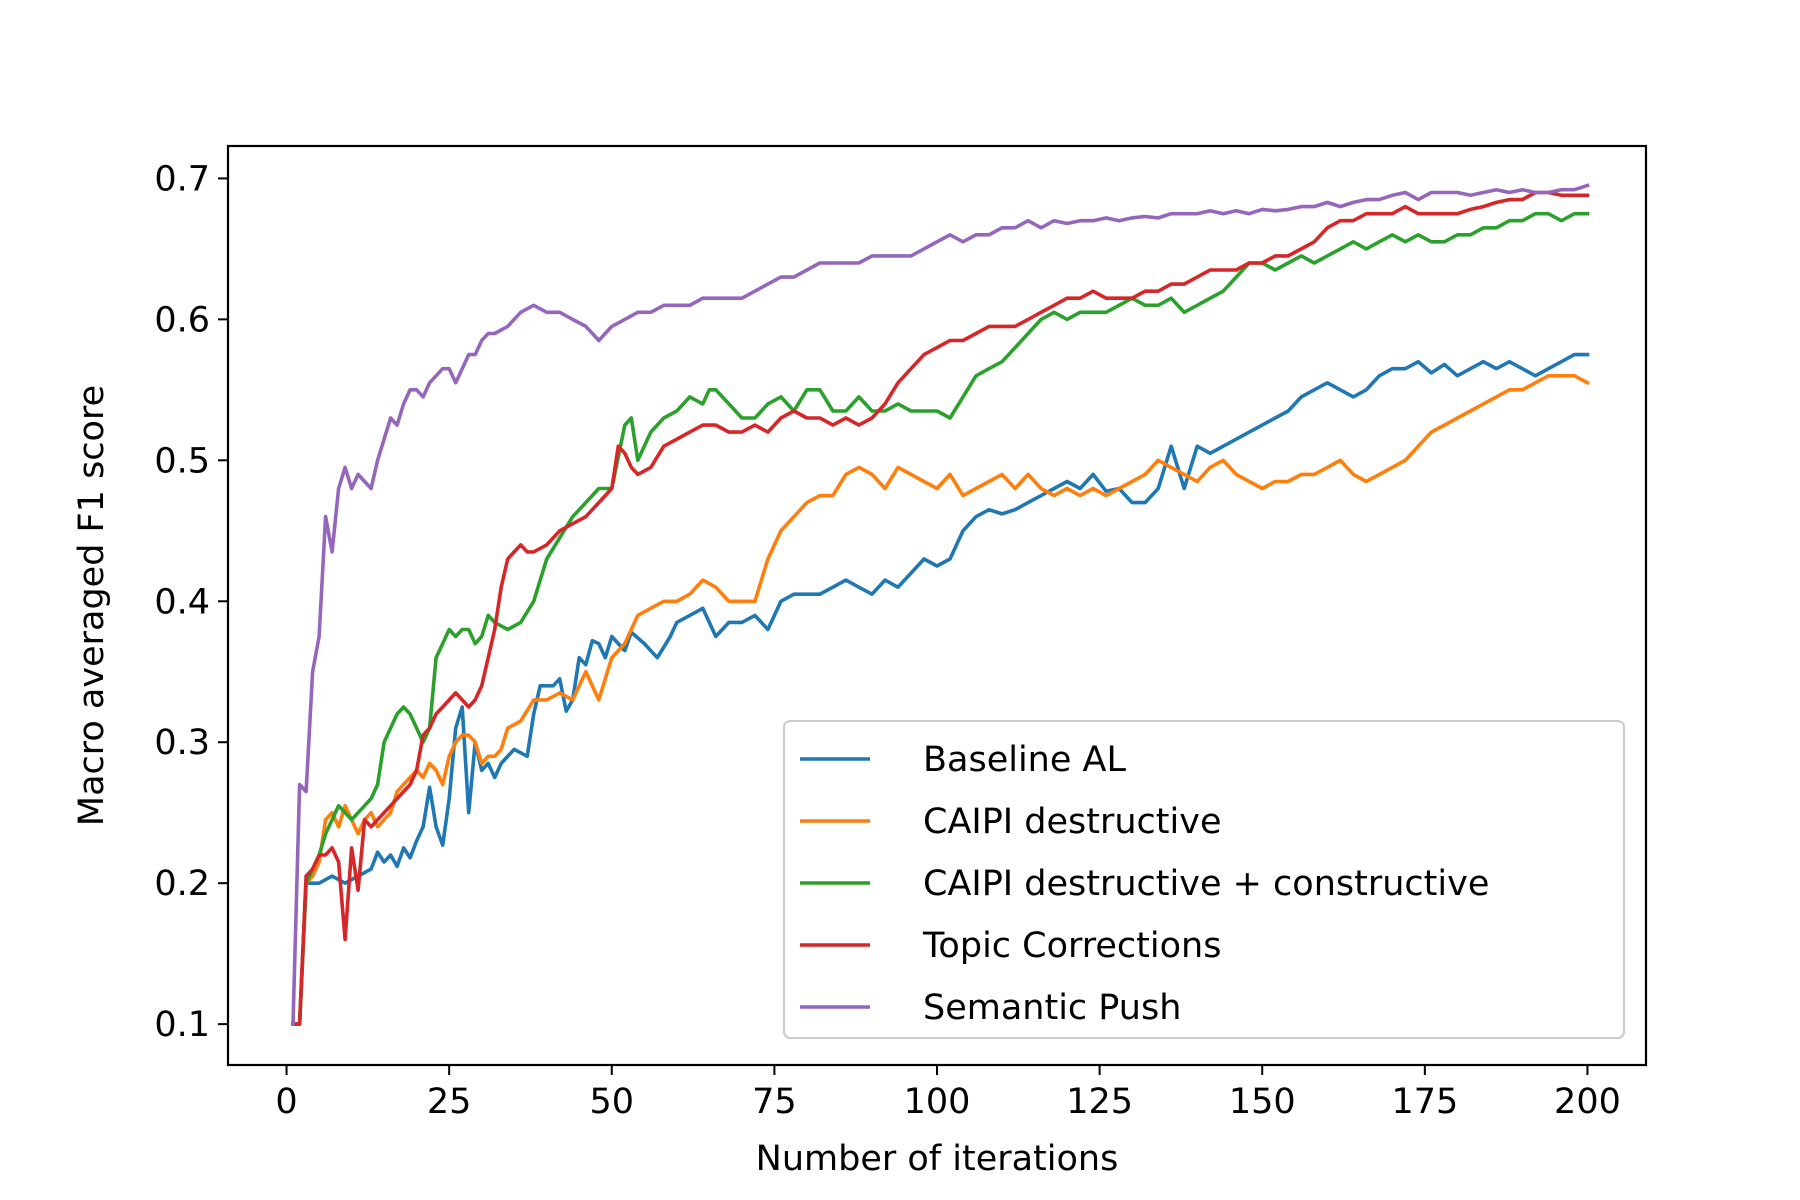  What do you see at coordinates (774, 1102) in the screenshot?
I see `x-tick-label: 75` at bounding box center [774, 1102].